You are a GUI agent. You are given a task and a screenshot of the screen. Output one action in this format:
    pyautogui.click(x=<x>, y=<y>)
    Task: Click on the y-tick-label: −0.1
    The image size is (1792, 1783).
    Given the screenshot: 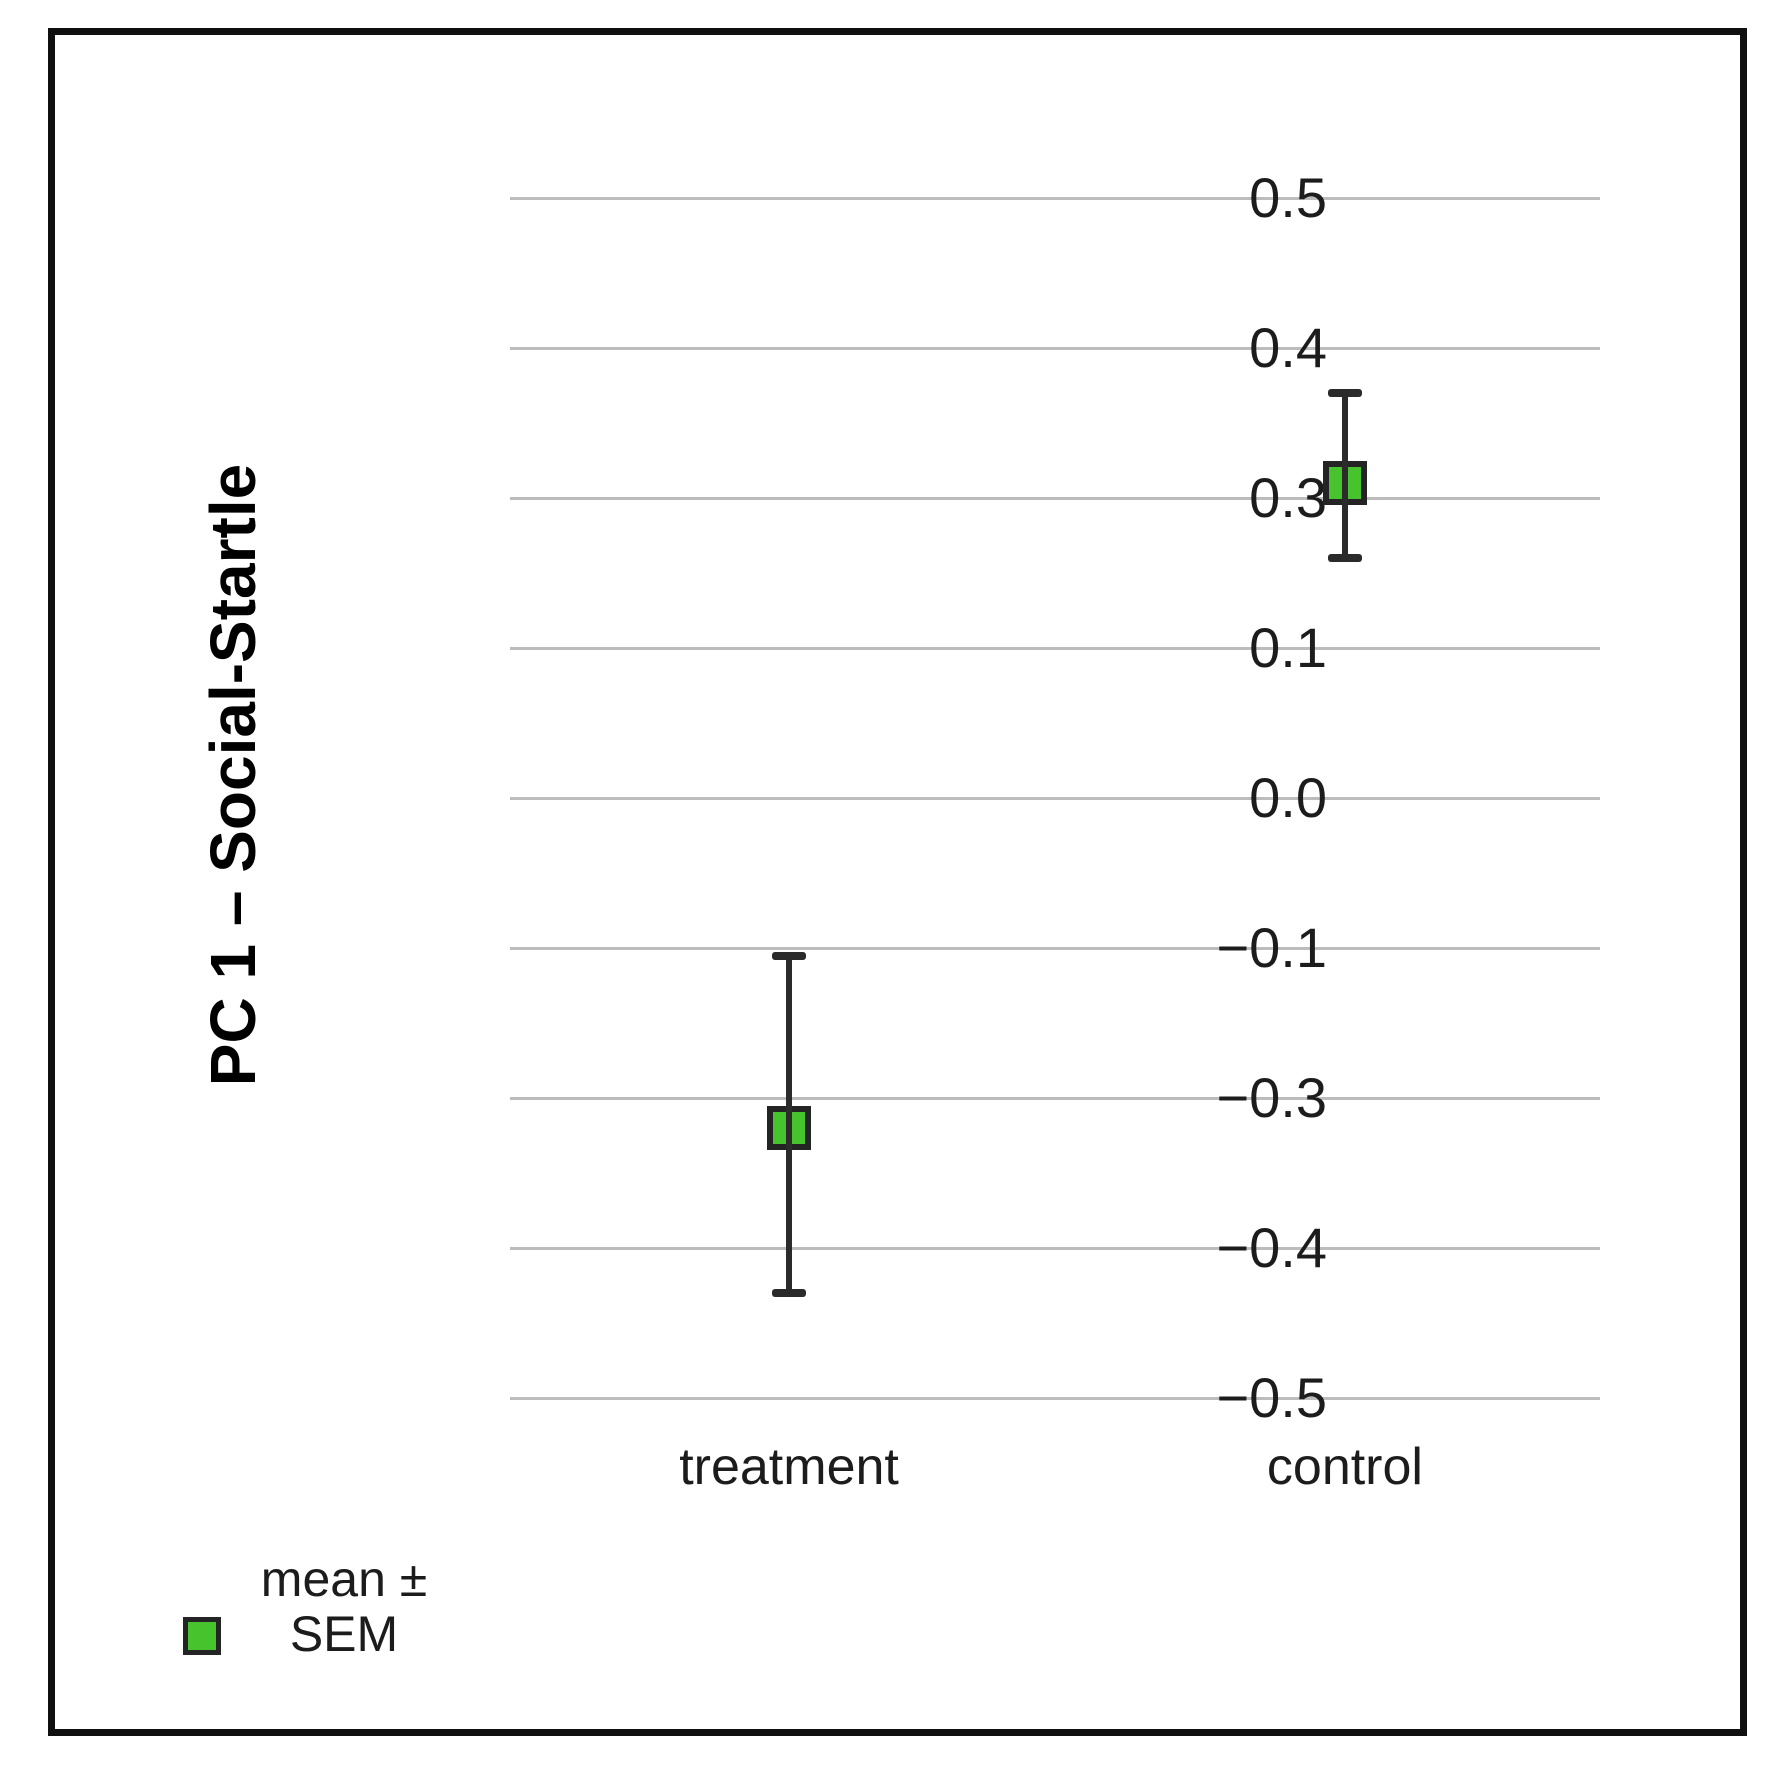 What is the action you would take?
    pyautogui.click(x=1271, y=947)
    